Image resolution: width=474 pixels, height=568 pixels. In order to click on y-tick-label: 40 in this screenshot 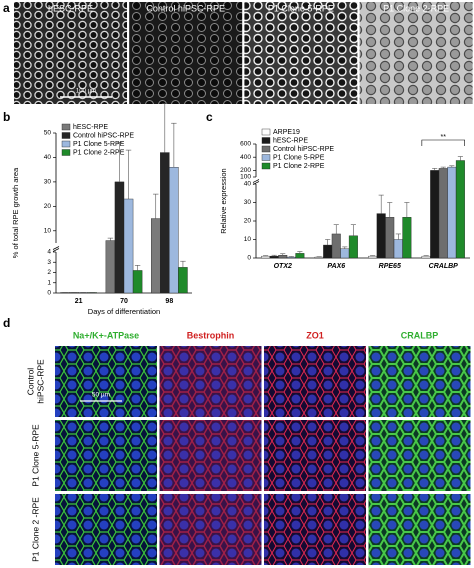, I will do `click(248, 184)`.